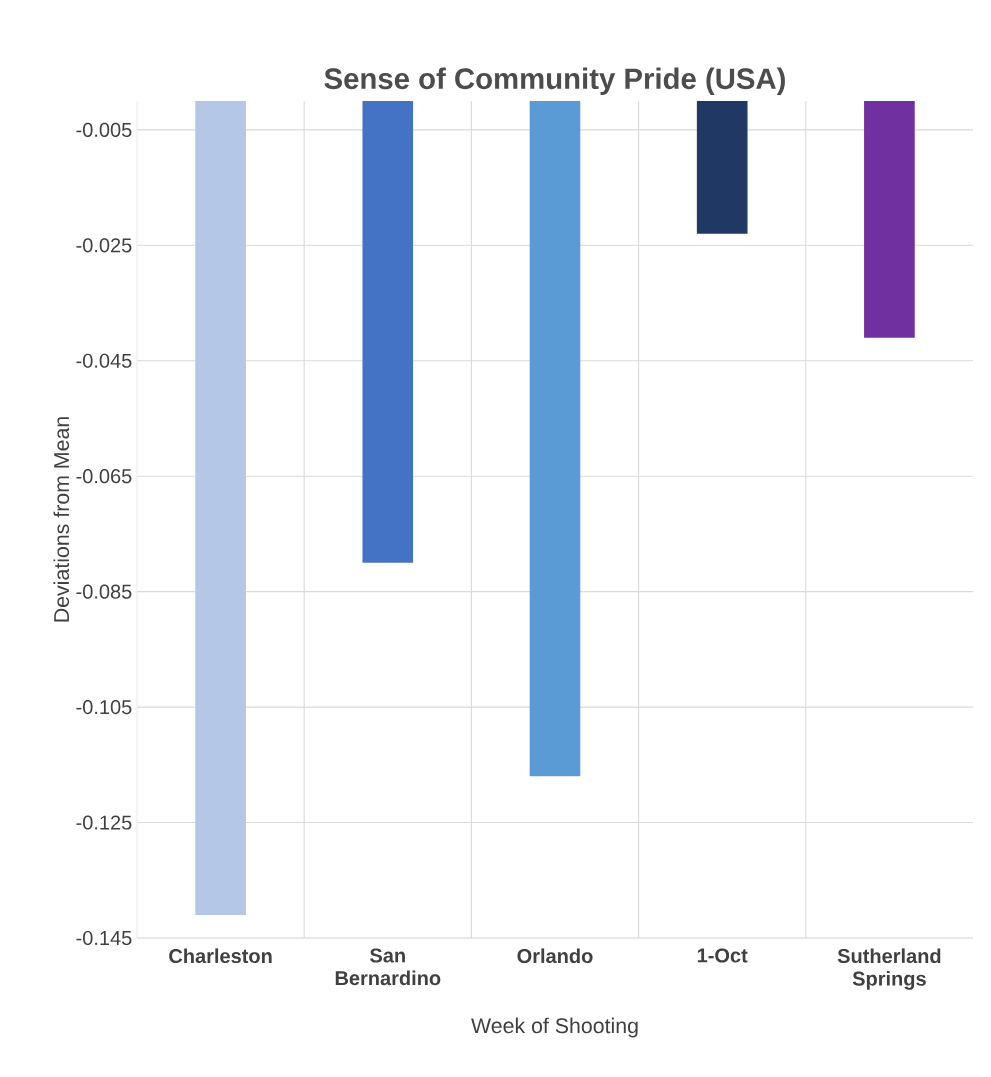 The height and width of the screenshot is (1077, 991). I want to click on x-tick-label: San Bernardino, so click(388, 967).